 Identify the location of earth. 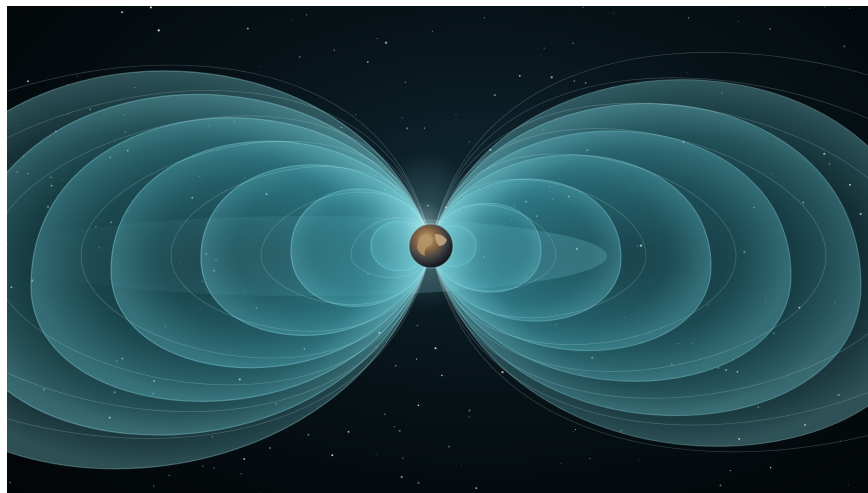
(431, 246).